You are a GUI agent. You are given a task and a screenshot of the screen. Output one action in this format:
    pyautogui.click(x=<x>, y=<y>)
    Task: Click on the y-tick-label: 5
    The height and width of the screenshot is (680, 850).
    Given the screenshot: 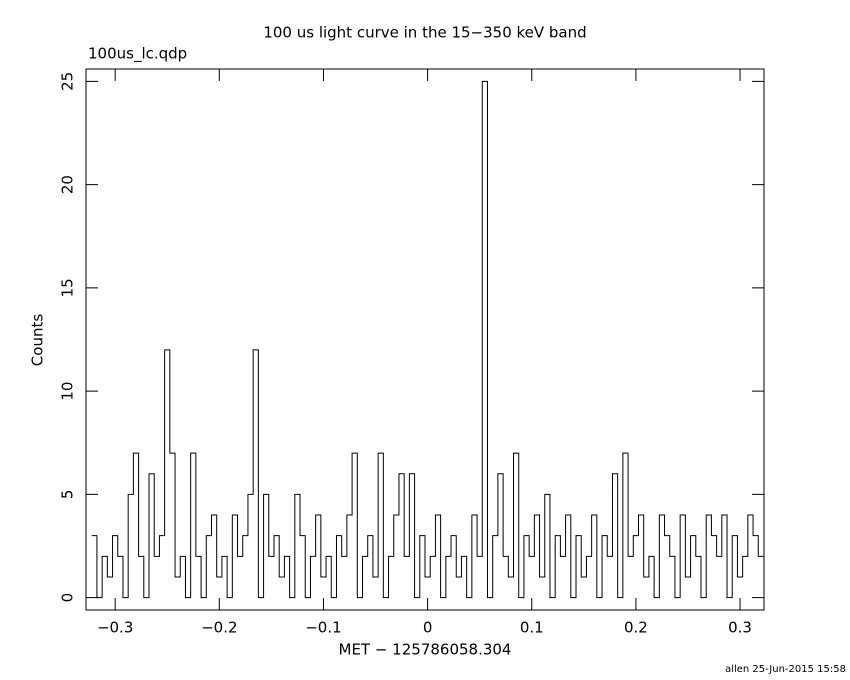 What is the action you would take?
    pyautogui.click(x=68, y=495)
    